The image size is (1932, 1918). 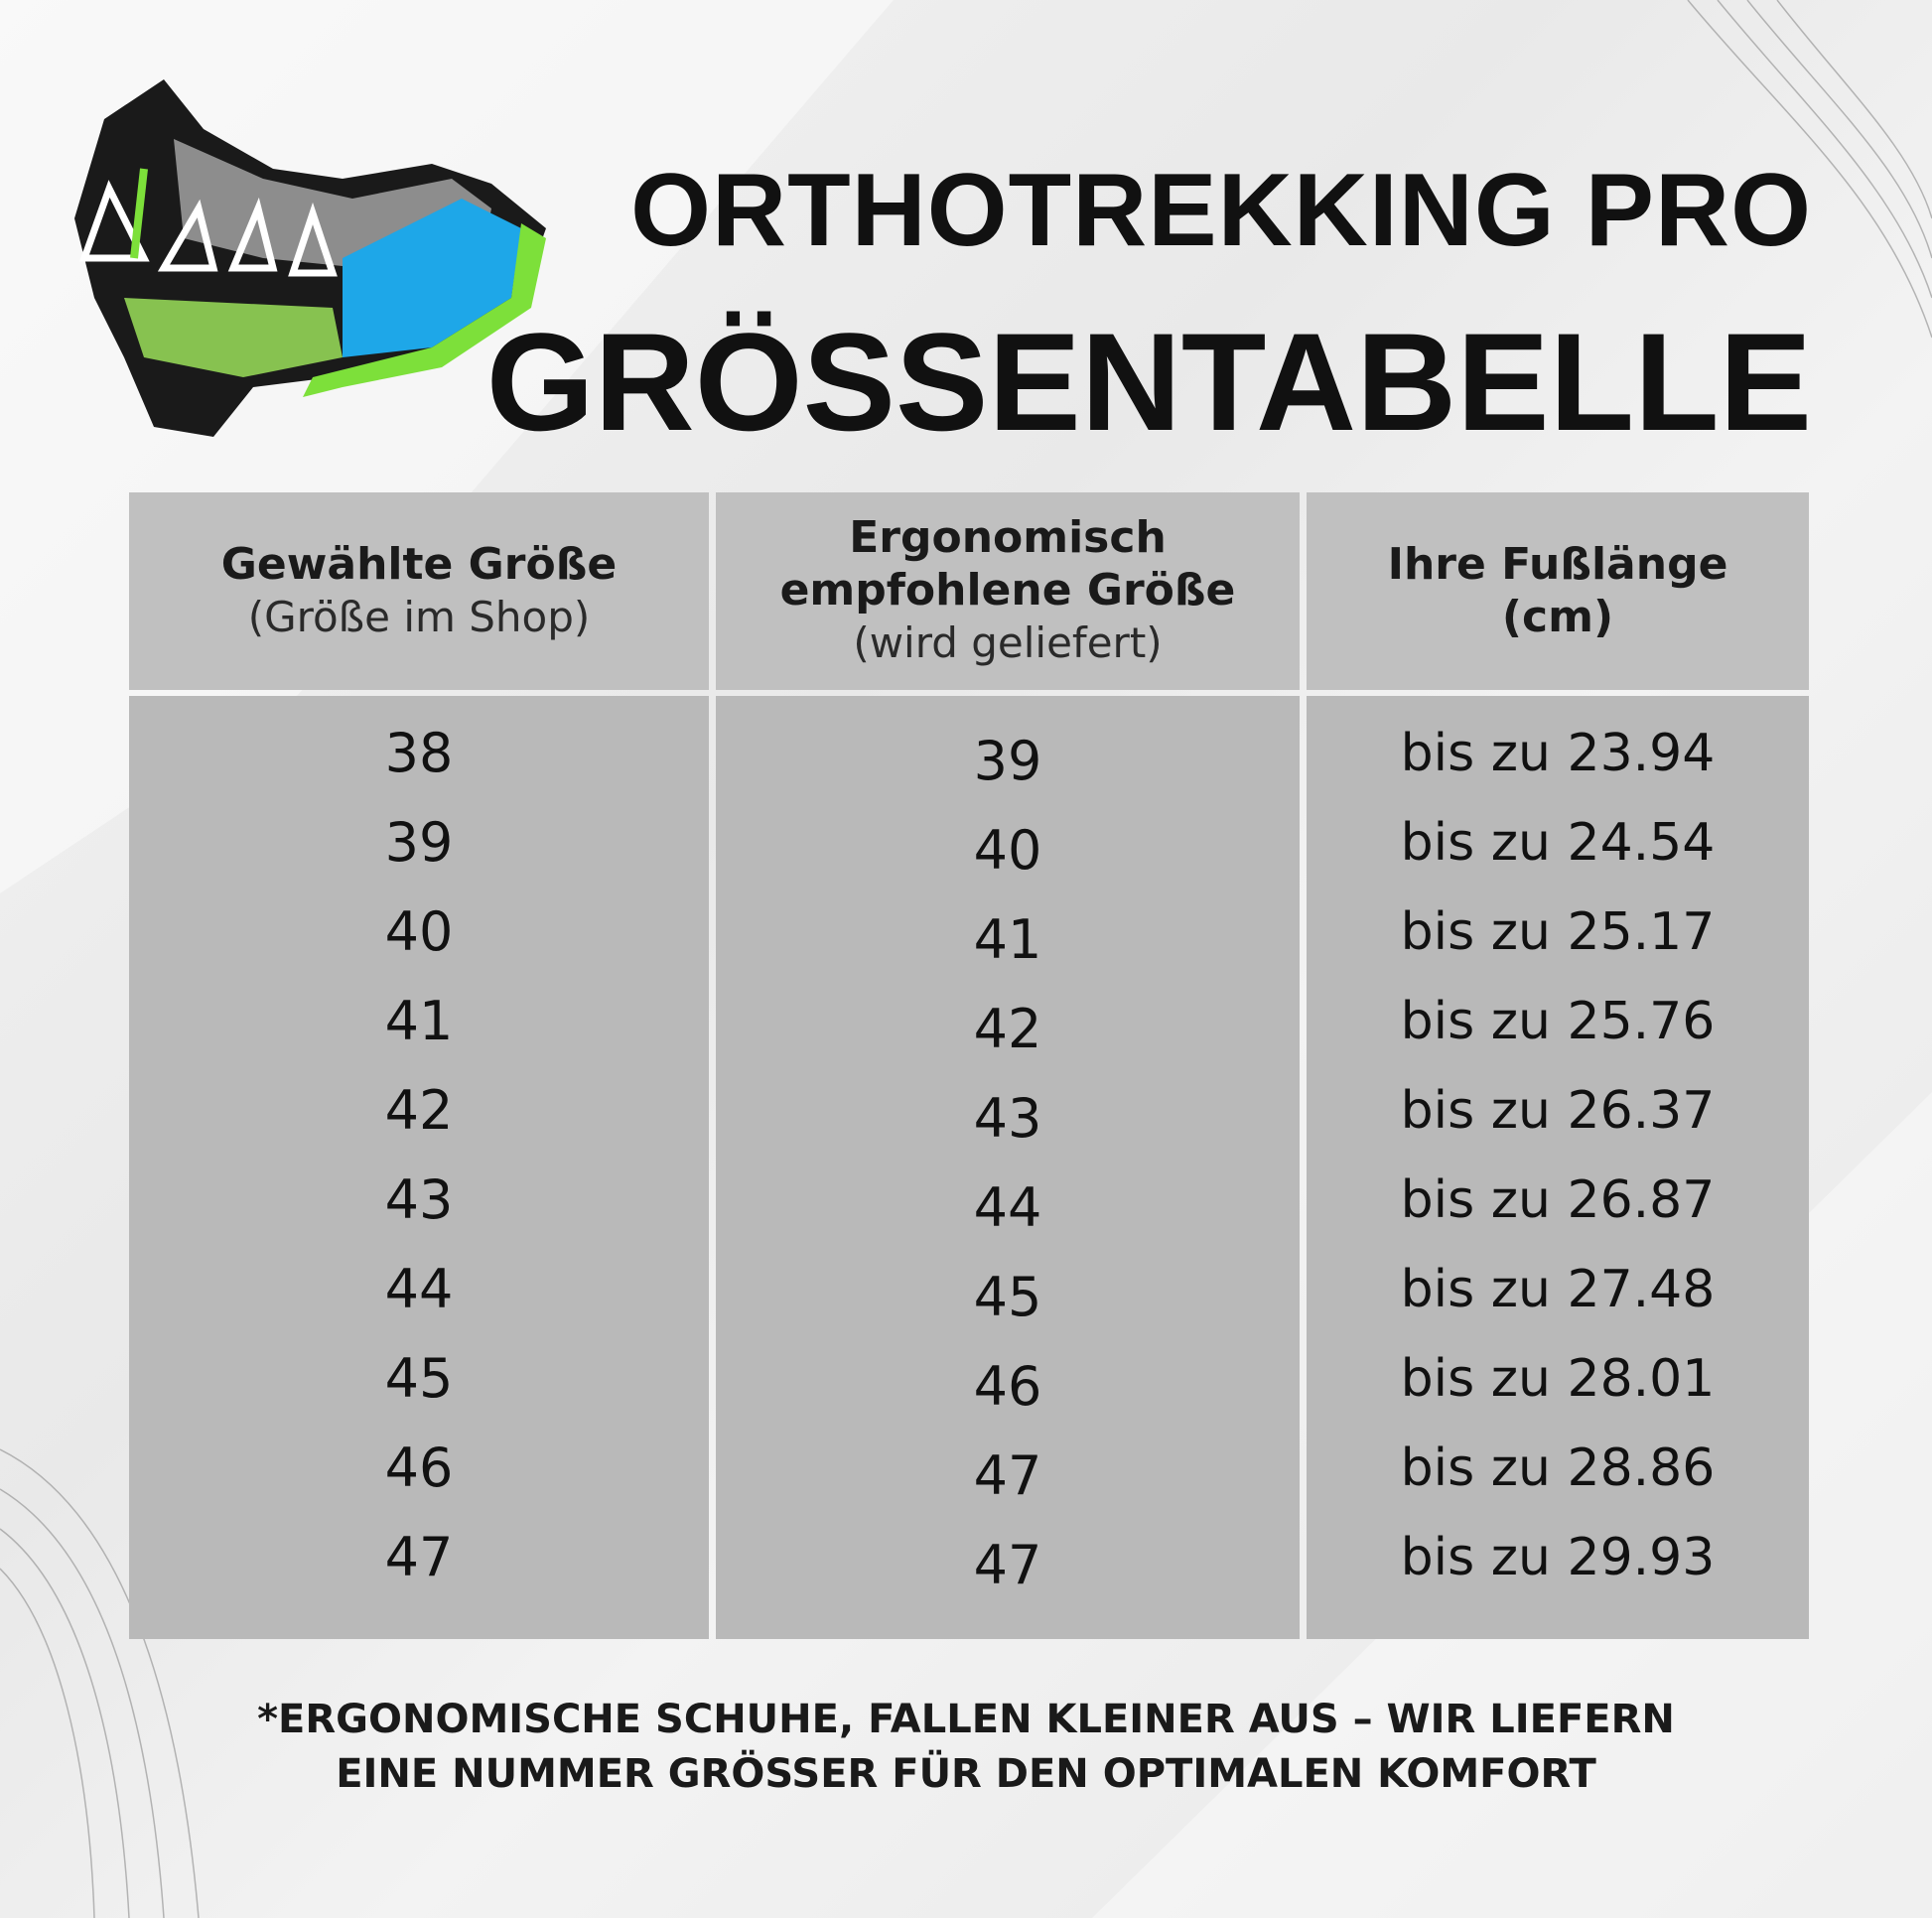 I want to click on column-title: Ergonomisch empfohlene Größe, so click(x=1008, y=564).